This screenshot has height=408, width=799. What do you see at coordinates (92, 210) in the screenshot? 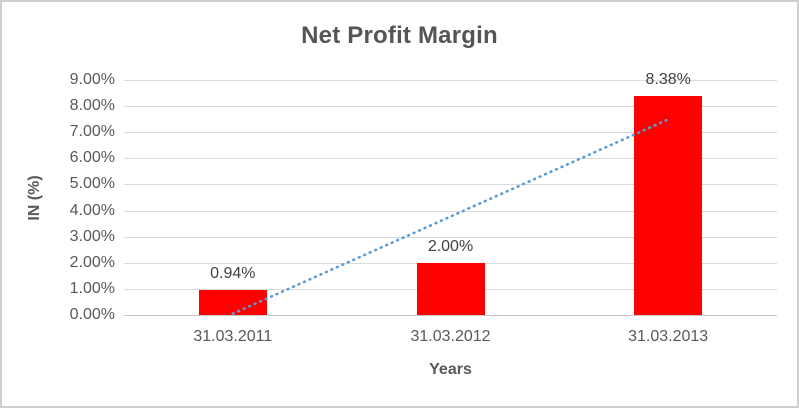
I see `y-tick-label: 4.00%` at bounding box center [92, 210].